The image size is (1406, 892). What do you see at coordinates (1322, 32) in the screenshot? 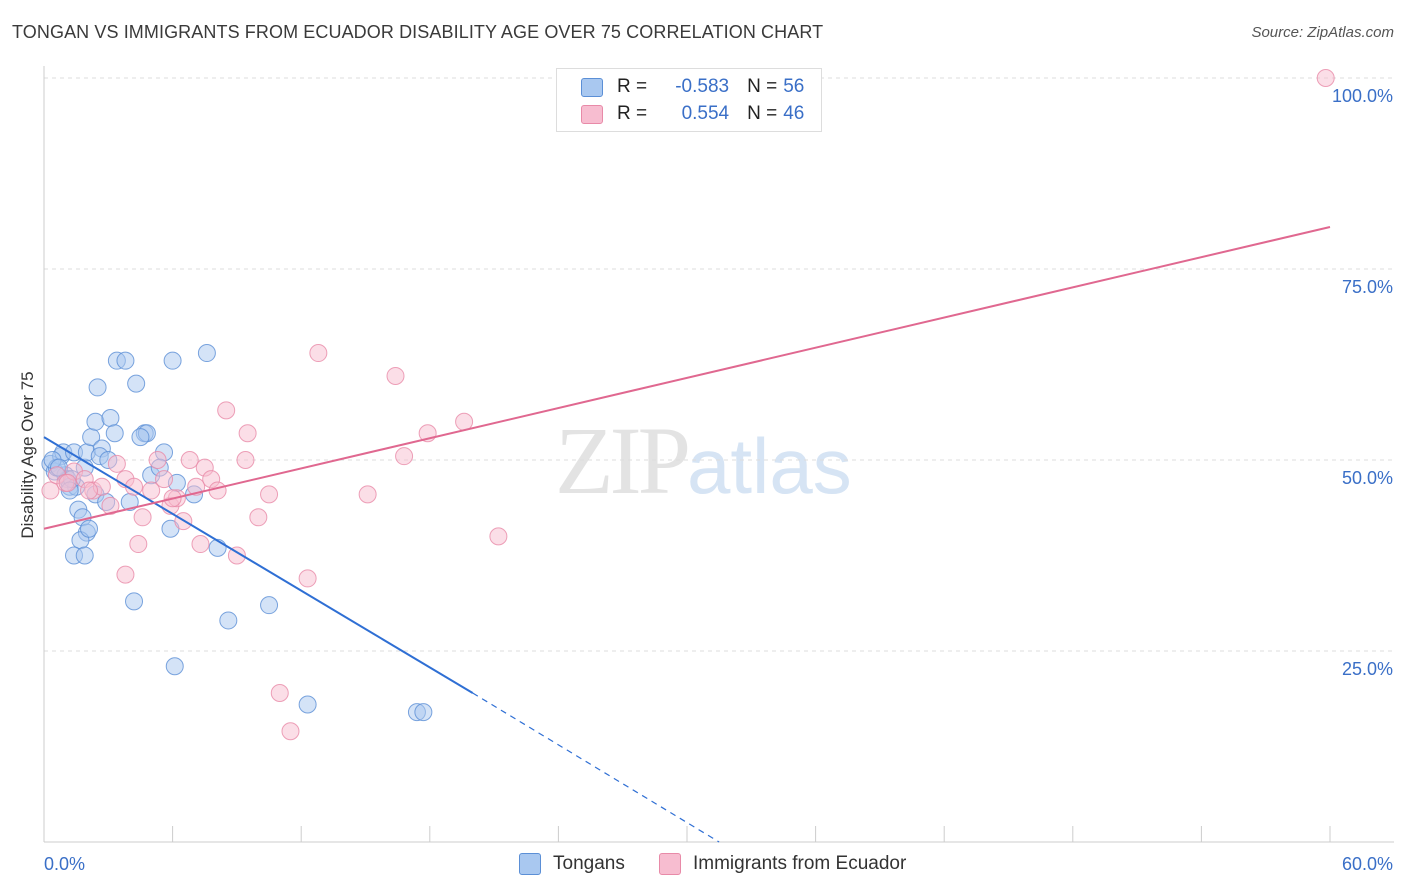
I see `source-label: Source: ZipAtlas.com` at bounding box center [1322, 32].